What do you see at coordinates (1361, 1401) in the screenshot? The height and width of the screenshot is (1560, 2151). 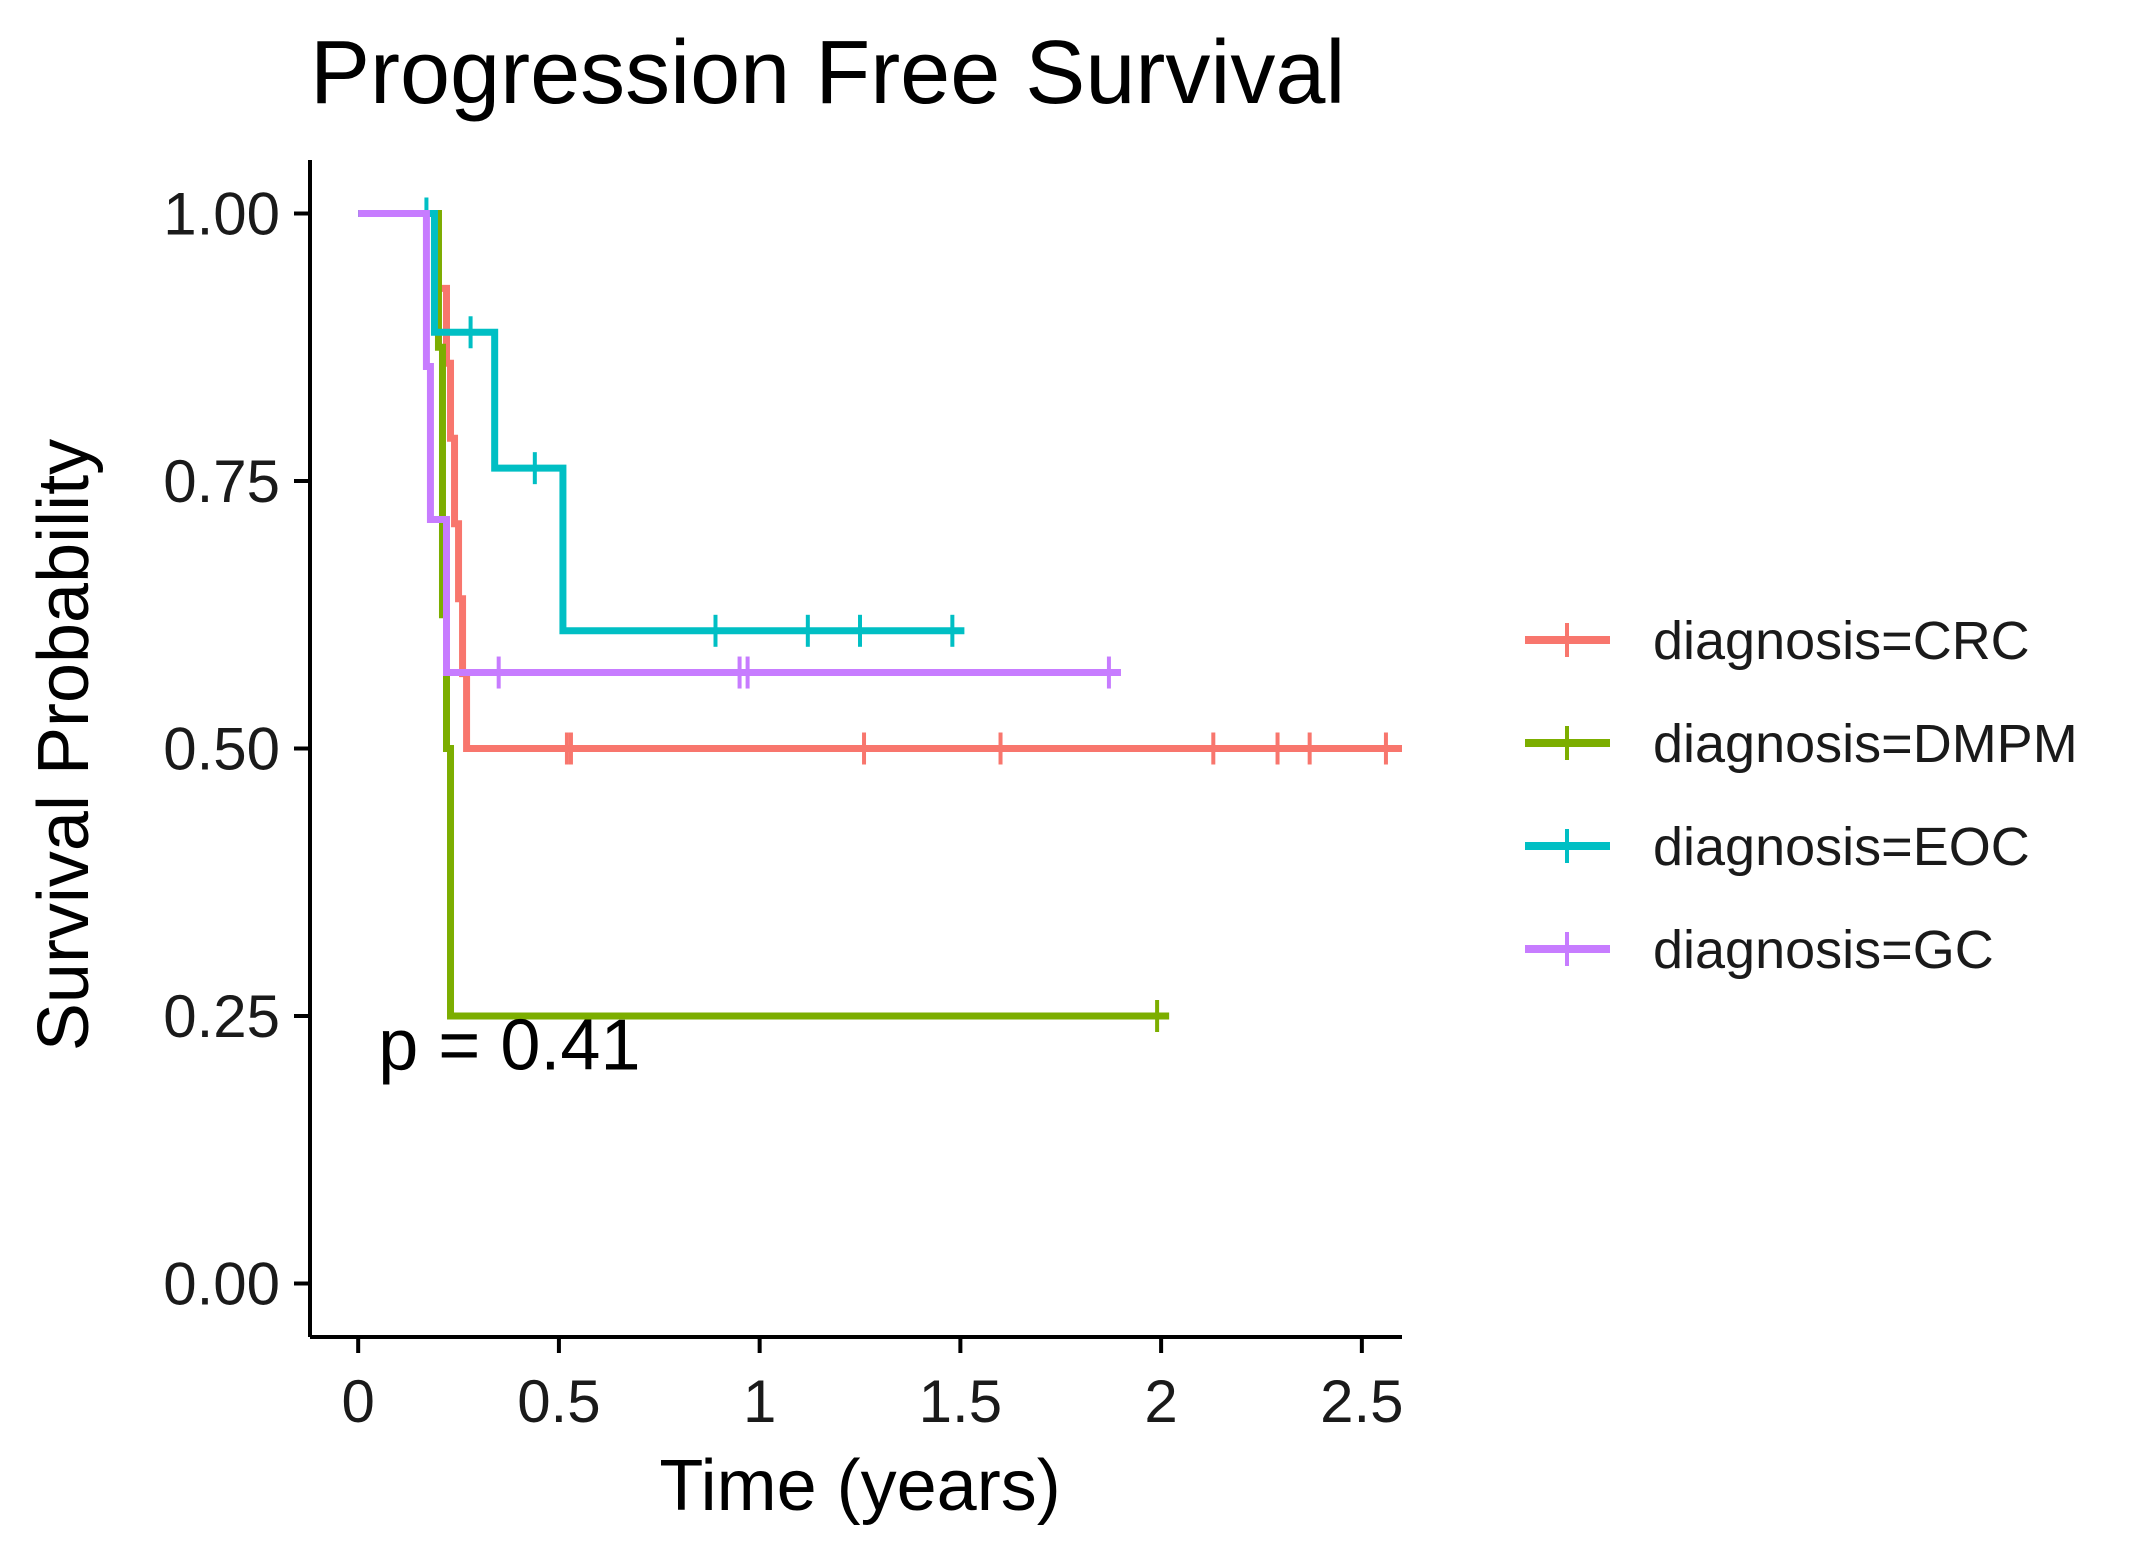 I see `x-tick-label: 2.5` at bounding box center [1361, 1401].